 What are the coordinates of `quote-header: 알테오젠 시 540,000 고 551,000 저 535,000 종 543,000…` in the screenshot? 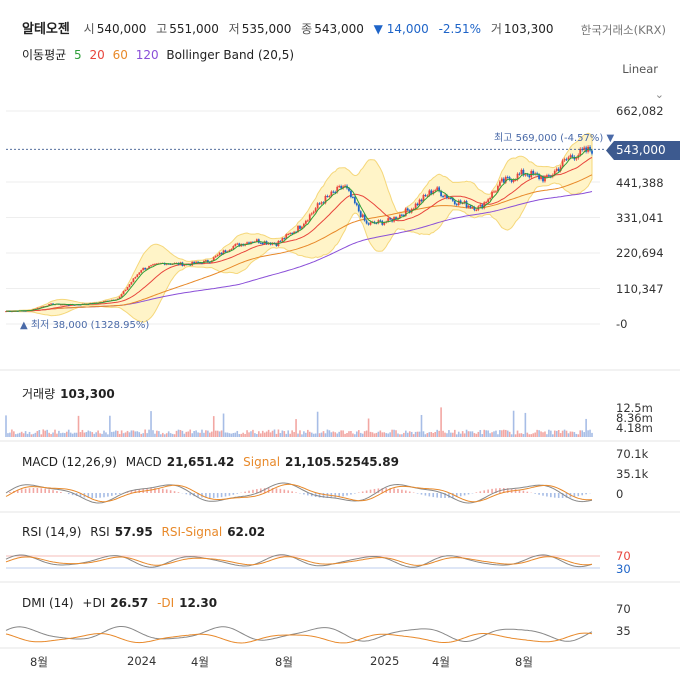 It's located at (340, 50).